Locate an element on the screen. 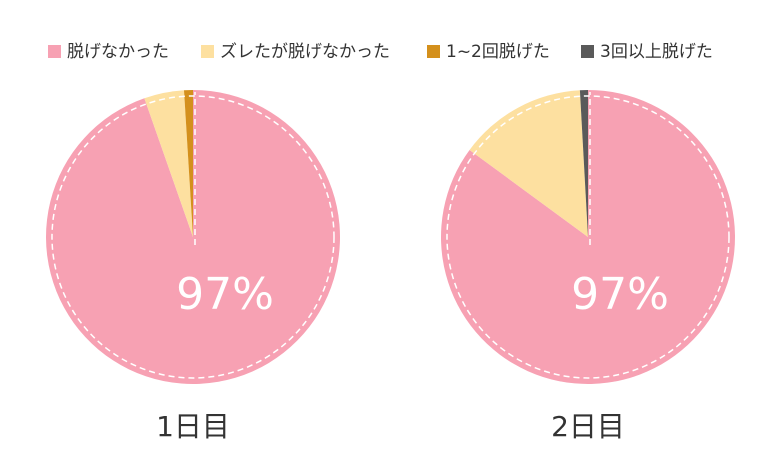 The width and height of the screenshot is (780, 475). legend-label: 1~2回脱げた is located at coordinates (498, 52).